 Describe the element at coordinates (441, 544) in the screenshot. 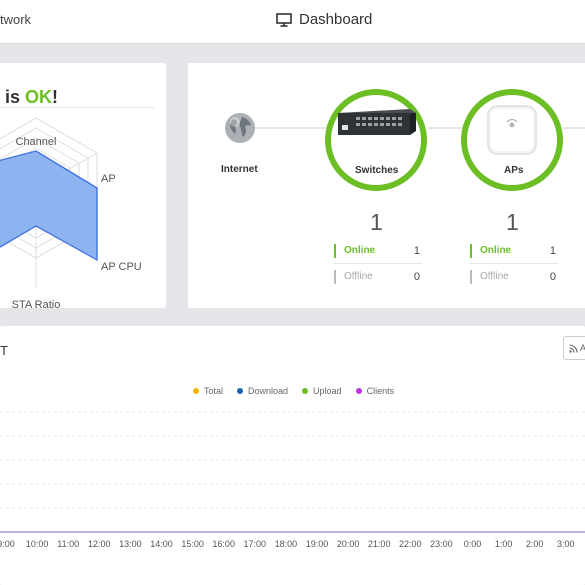

I see `x-tick-label: 23:00` at that location.